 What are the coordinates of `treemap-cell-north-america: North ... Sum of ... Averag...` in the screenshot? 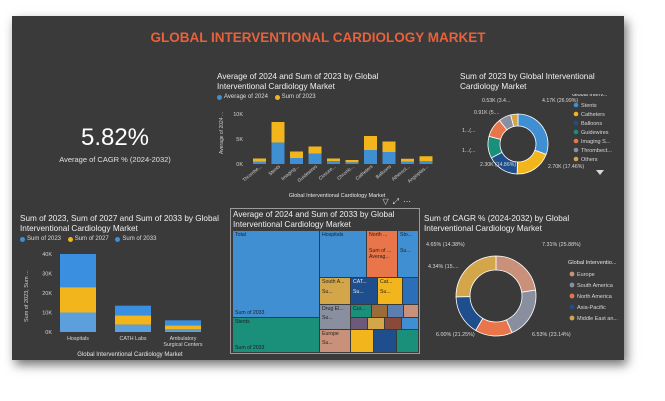 It's located at (382, 254).